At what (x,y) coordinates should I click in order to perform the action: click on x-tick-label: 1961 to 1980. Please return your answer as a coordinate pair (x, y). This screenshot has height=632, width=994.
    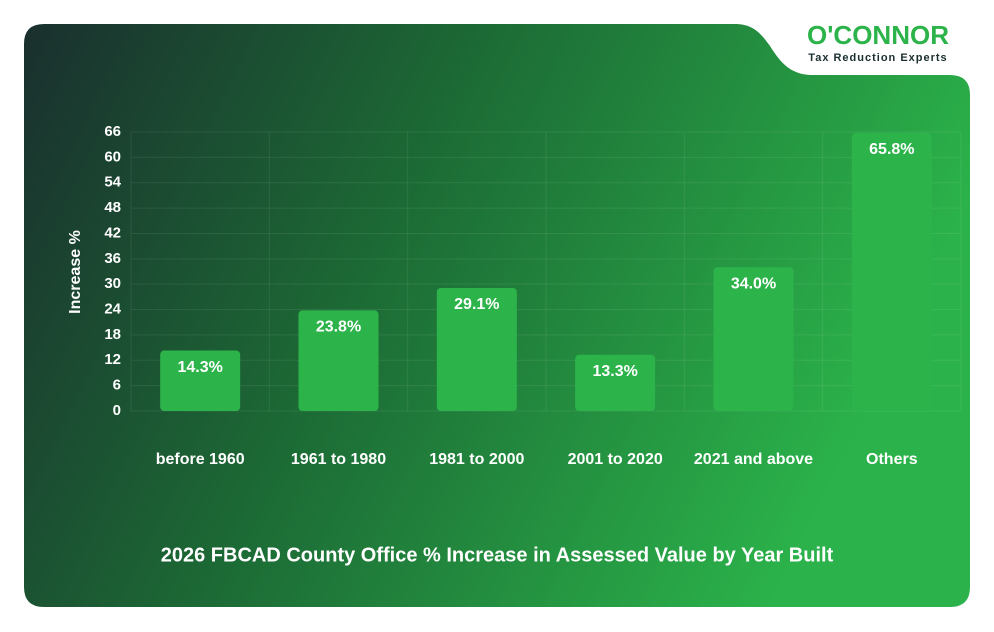
    Looking at the image, I should click on (338, 459).